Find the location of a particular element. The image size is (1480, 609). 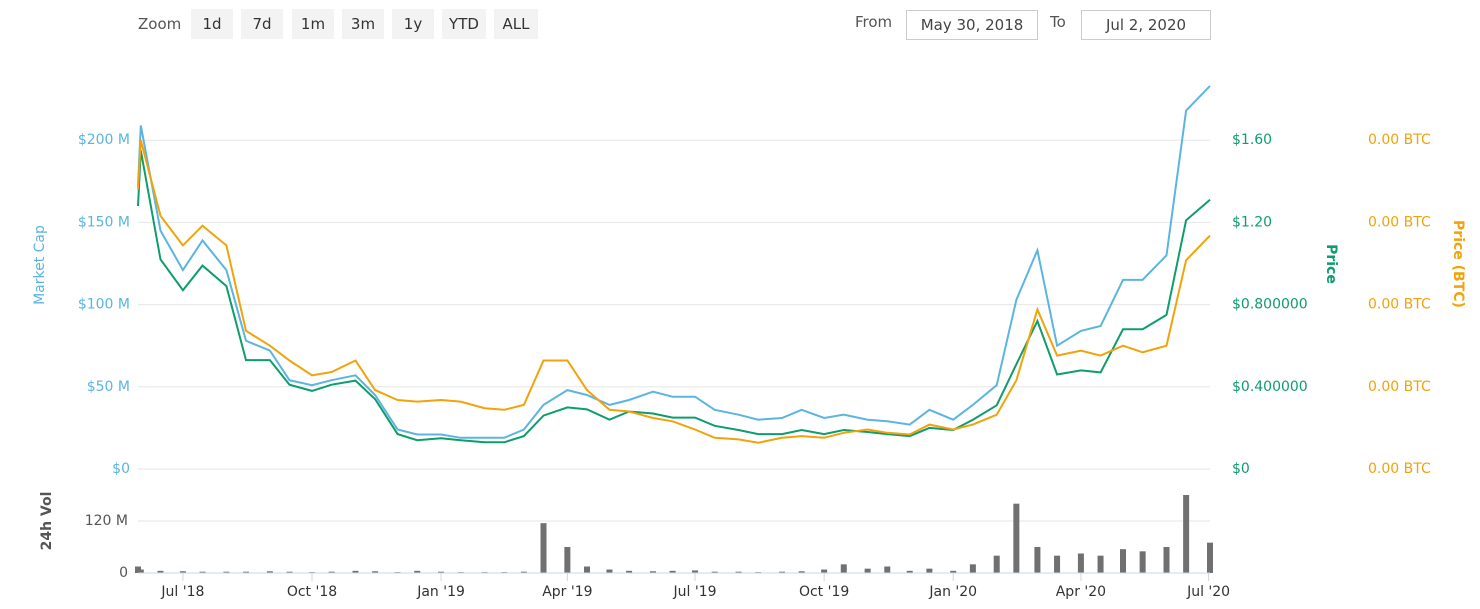

y-tick-label: 120 M is located at coordinates (106, 521).